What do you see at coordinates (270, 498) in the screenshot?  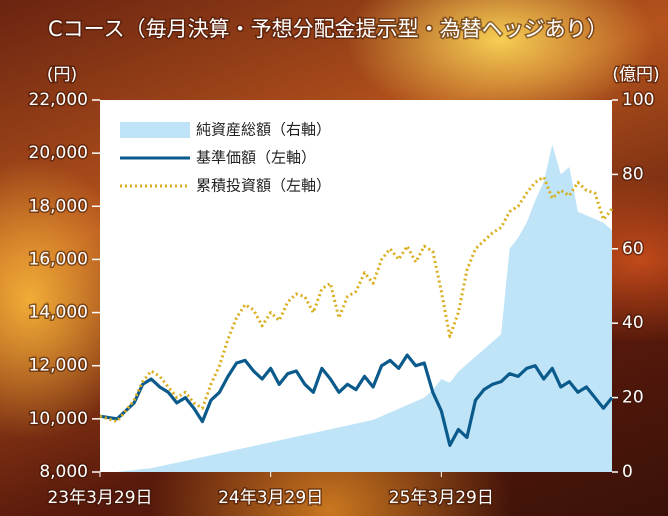 I see `x-tick-label: 24年3月29日` at bounding box center [270, 498].